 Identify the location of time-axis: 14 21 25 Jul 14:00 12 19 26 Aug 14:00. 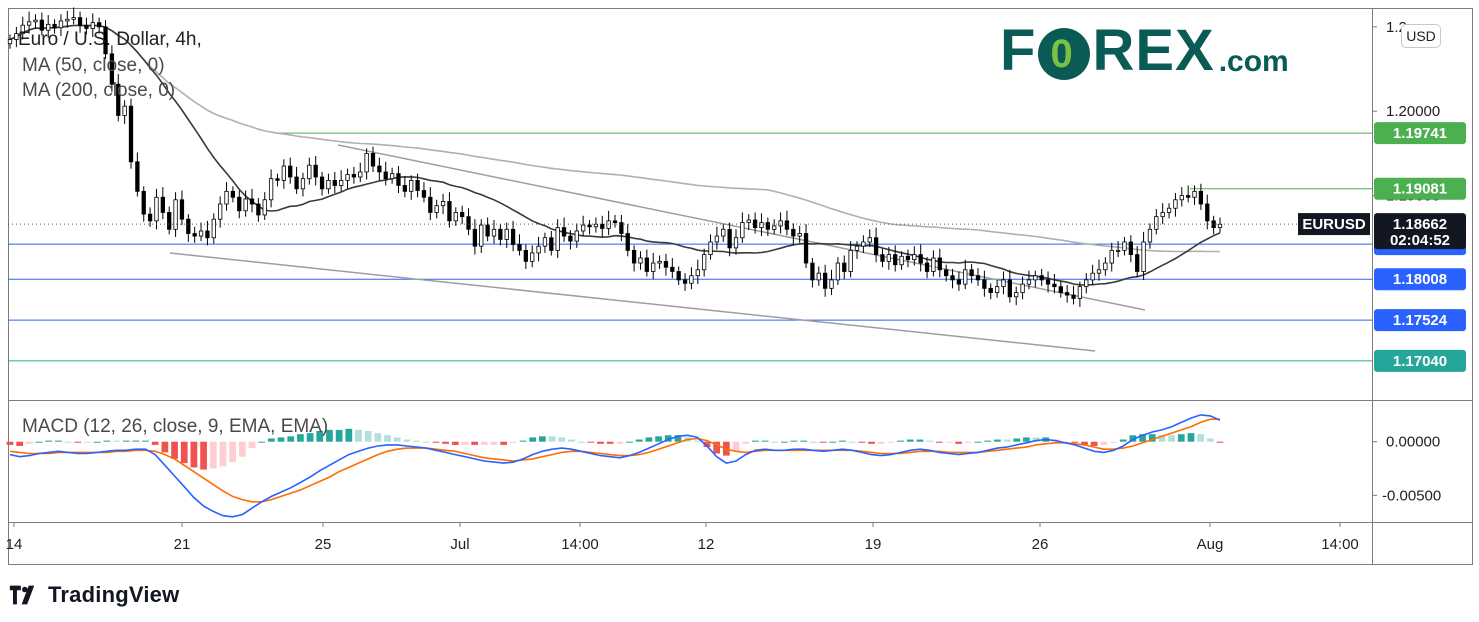
(682, 537).